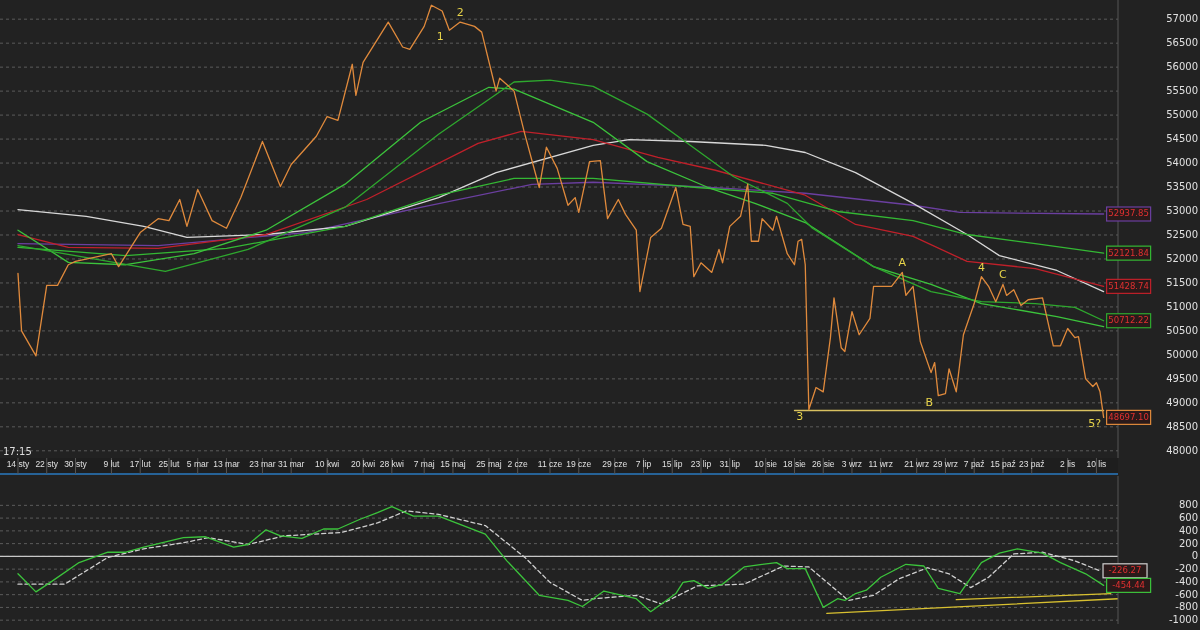 Image resolution: width=1200 pixels, height=630 pixels. I want to click on y-tick-label: 51000, so click(1182, 306).